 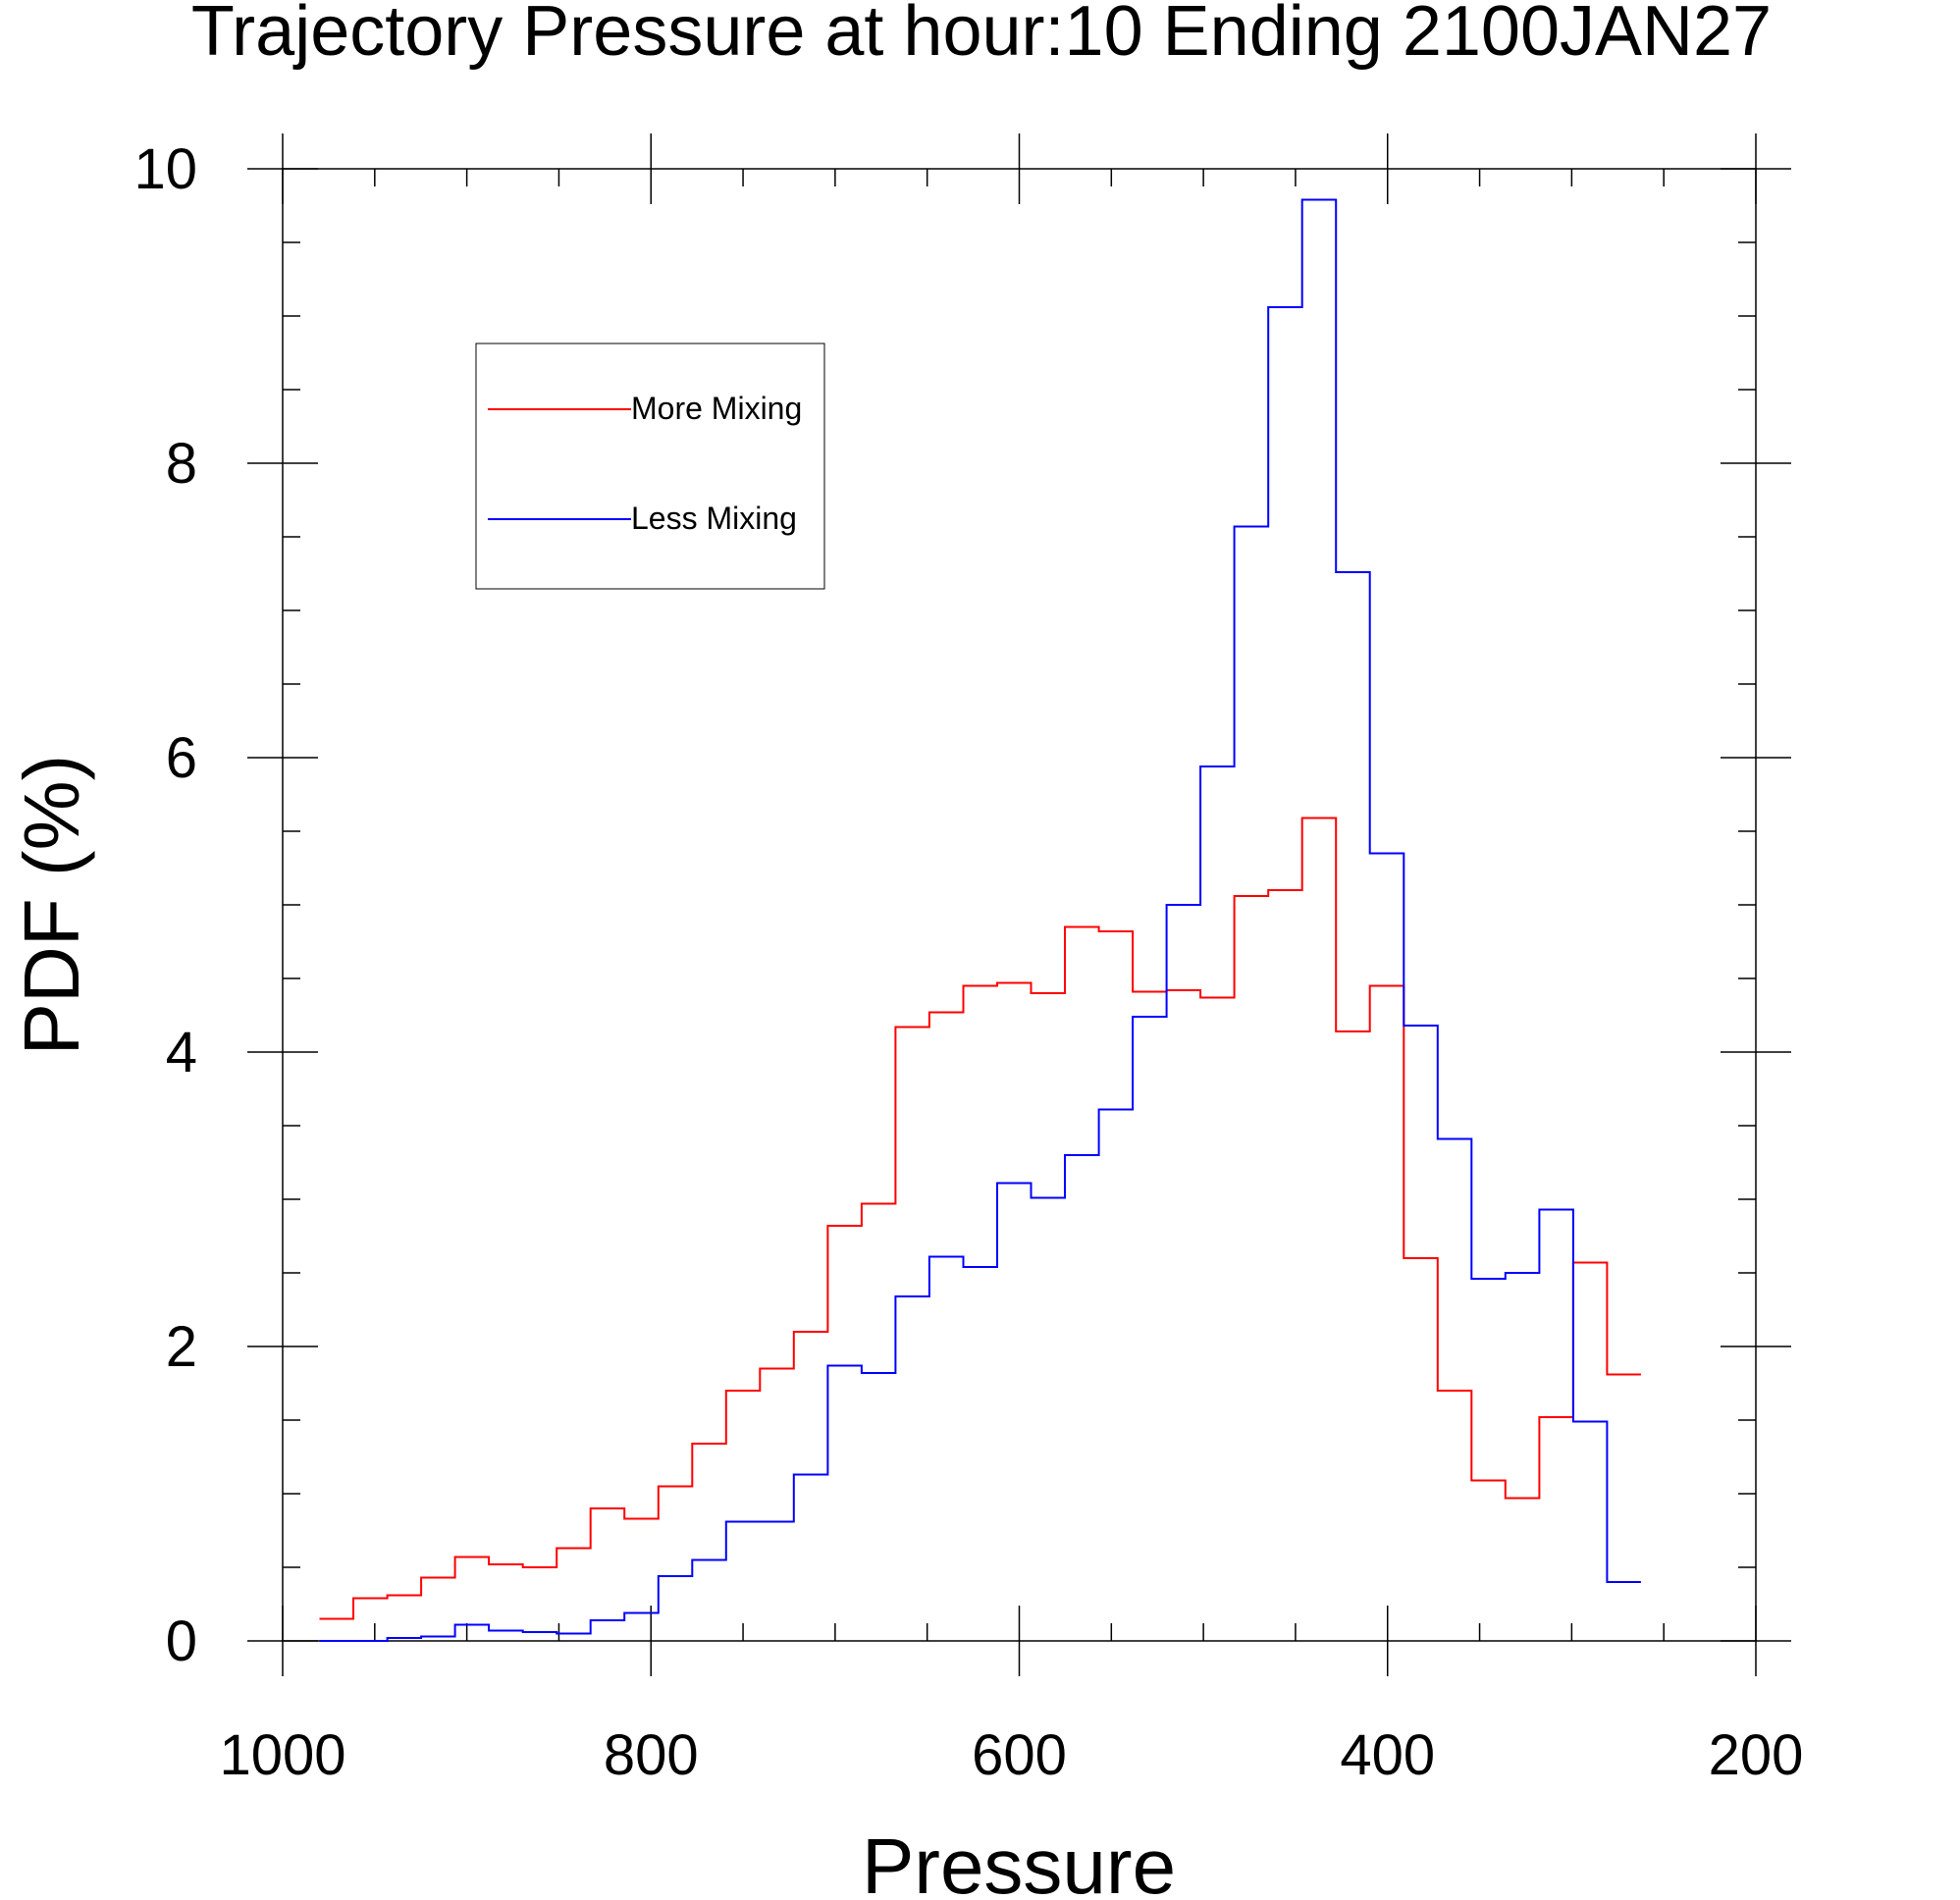 What do you see at coordinates (181, 1641) in the screenshot?
I see `y-tick-label: 0` at bounding box center [181, 1641].